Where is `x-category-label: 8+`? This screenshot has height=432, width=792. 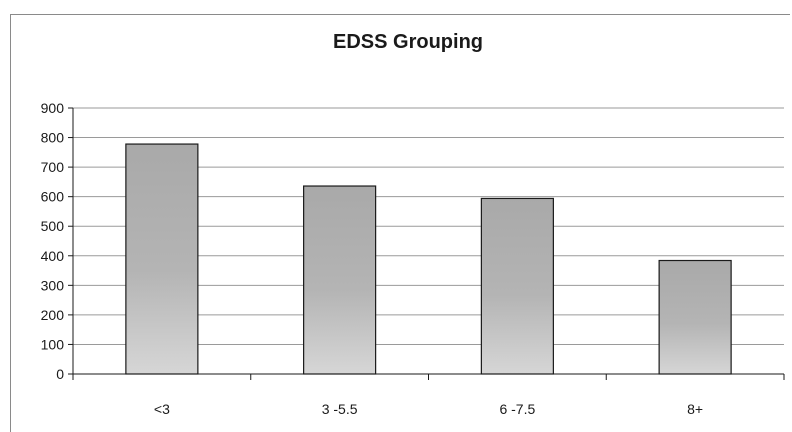
x-category-label: 8+ is located at coordinates (695, 409).